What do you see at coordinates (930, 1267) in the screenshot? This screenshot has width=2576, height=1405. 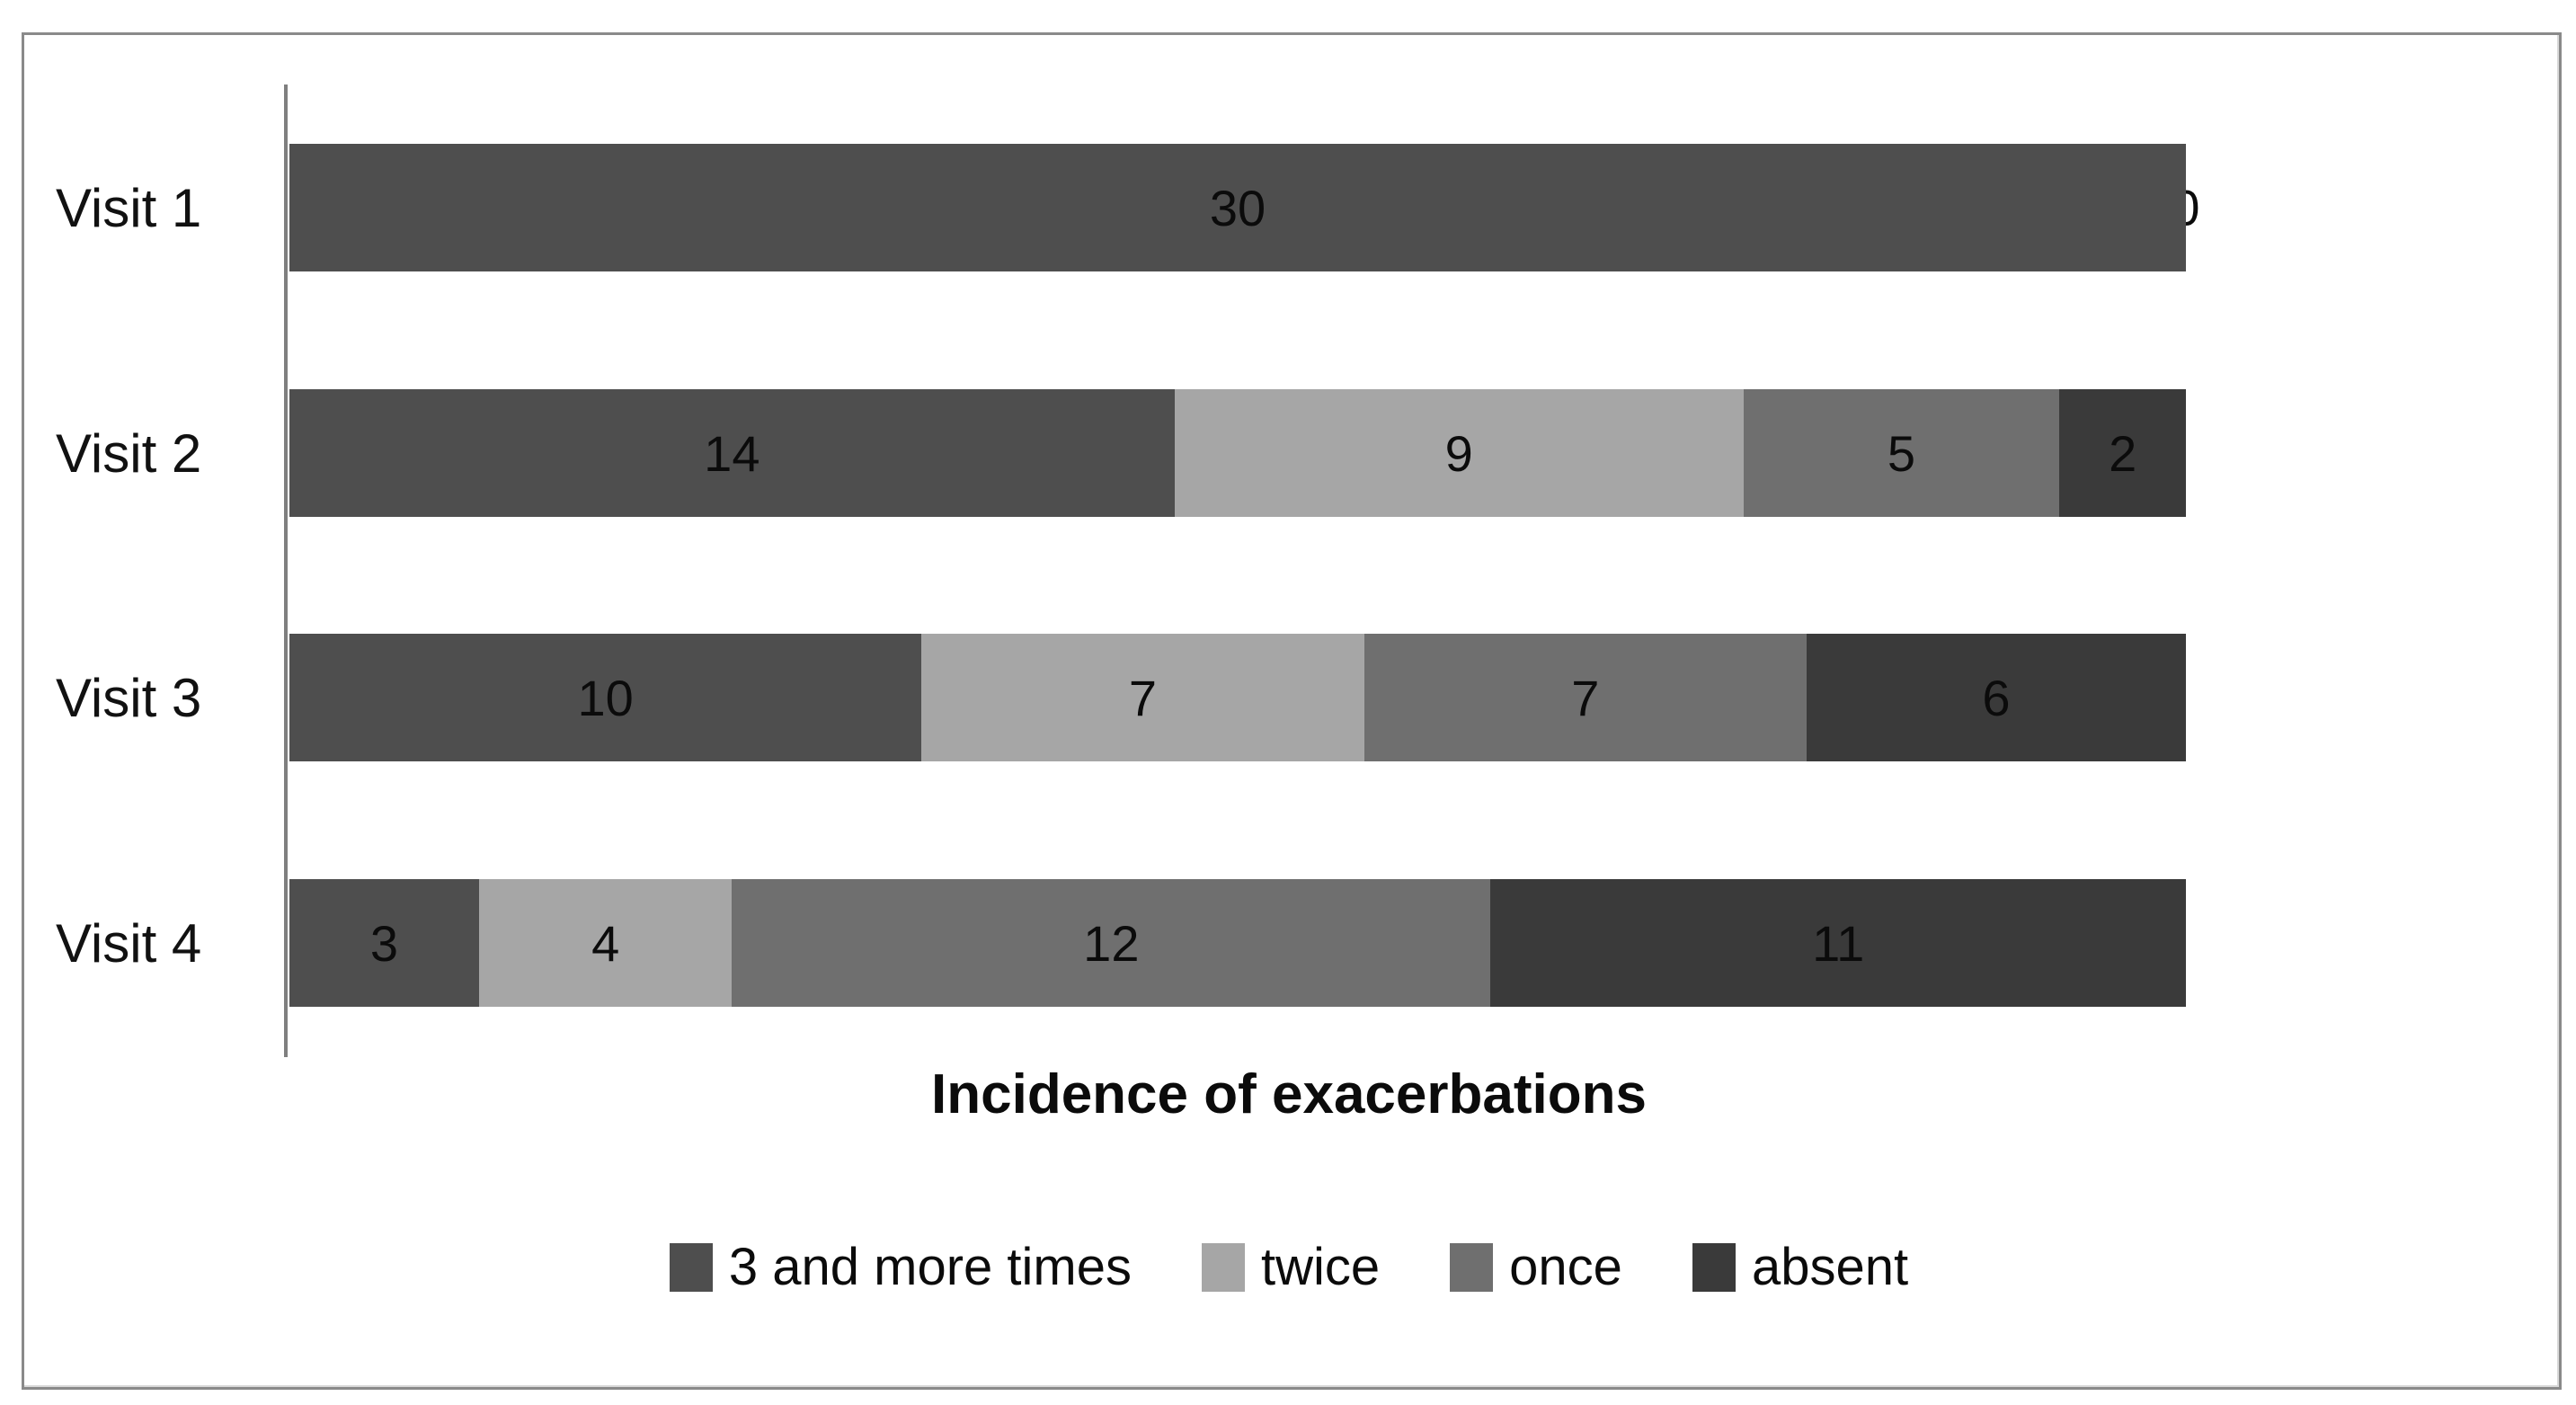 I see `legend-label: 3 and more times` at bounding box center [930, 1267].